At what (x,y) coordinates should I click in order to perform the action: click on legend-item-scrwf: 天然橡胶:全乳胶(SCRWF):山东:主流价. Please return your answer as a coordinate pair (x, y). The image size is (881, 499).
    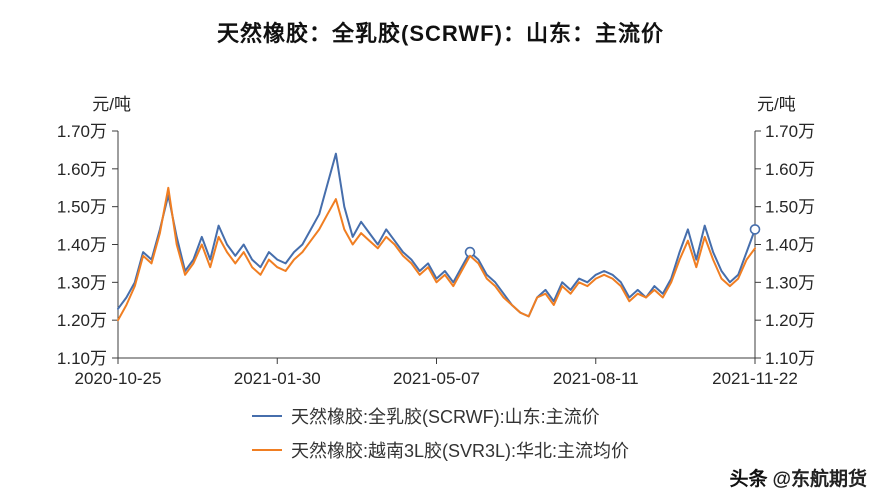
    Looking at the image, I should click on (425, 416).